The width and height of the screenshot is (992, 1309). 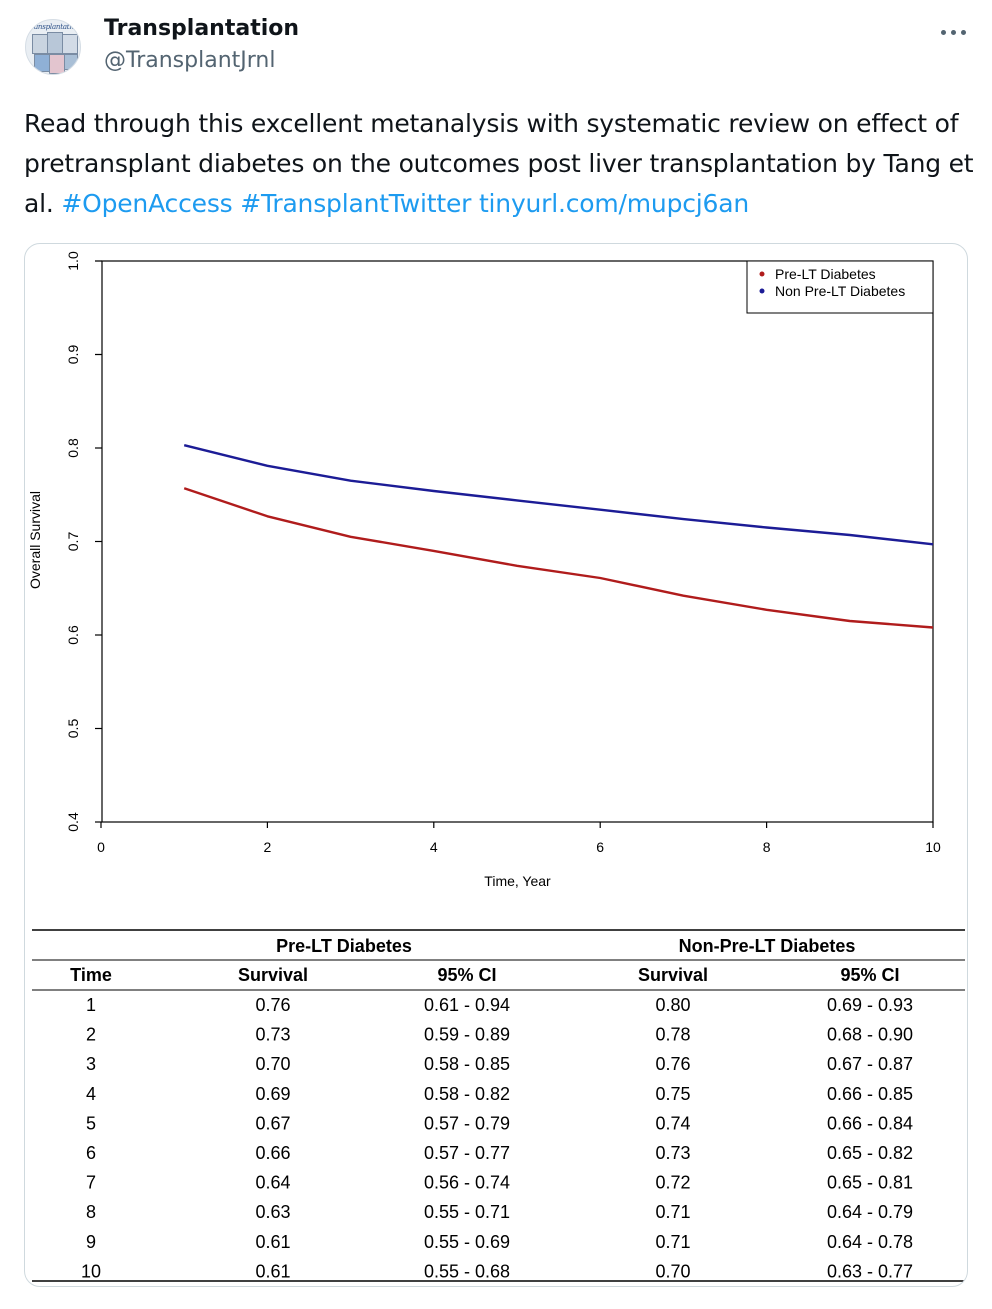 What do you see at coordinates (91, 1271) in the screenshot?
I see `table-cell: 10` at bounding box center [91, 1271].